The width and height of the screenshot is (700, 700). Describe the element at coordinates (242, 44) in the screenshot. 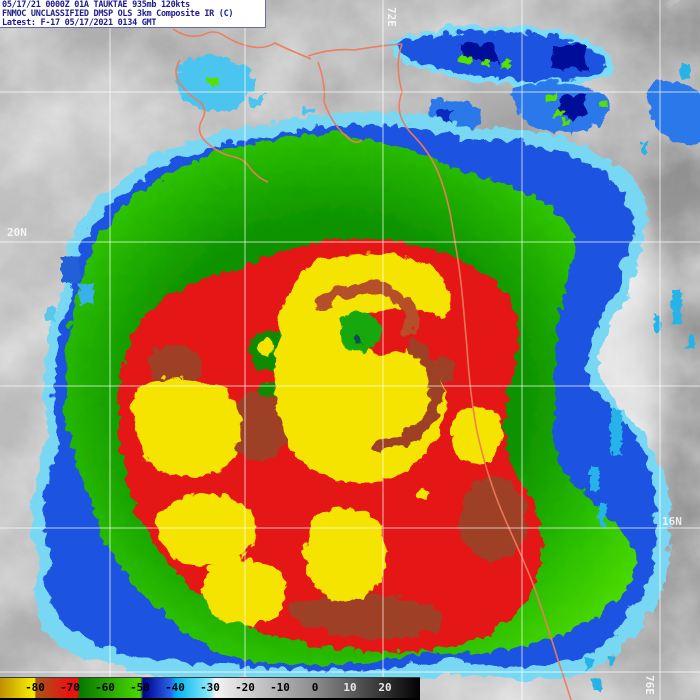

I see `coastline-kutch` at that location.